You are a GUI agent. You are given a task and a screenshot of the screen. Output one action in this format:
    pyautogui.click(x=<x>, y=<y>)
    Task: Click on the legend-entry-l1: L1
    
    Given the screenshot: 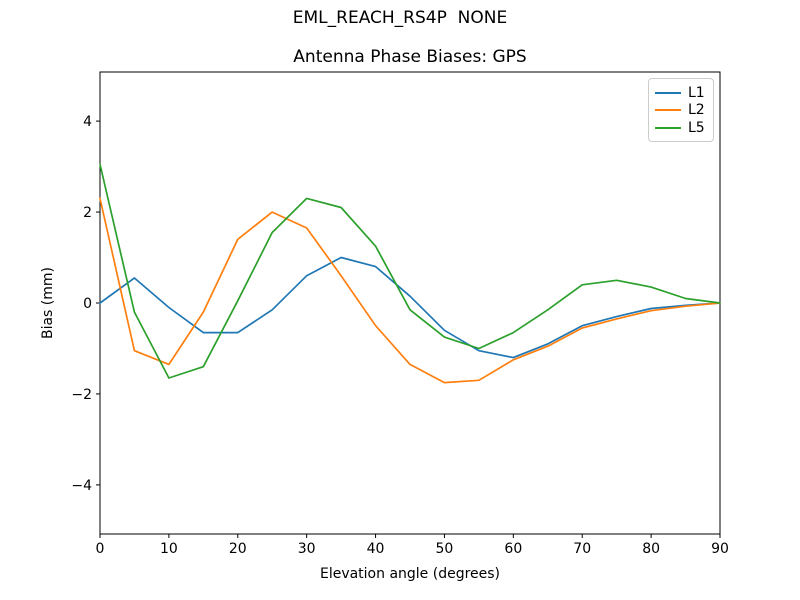 What is the action you would take?
    pyautogui.click(x=681, y=92)
    